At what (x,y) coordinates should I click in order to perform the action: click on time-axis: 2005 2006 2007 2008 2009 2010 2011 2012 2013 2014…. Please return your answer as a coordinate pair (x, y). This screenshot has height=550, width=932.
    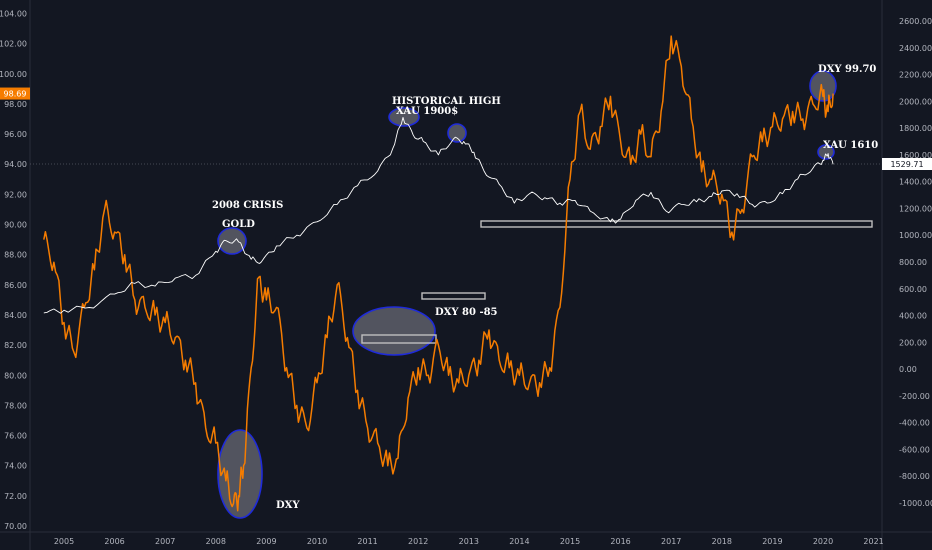
    Looking at the image, I should click on (469, 541).